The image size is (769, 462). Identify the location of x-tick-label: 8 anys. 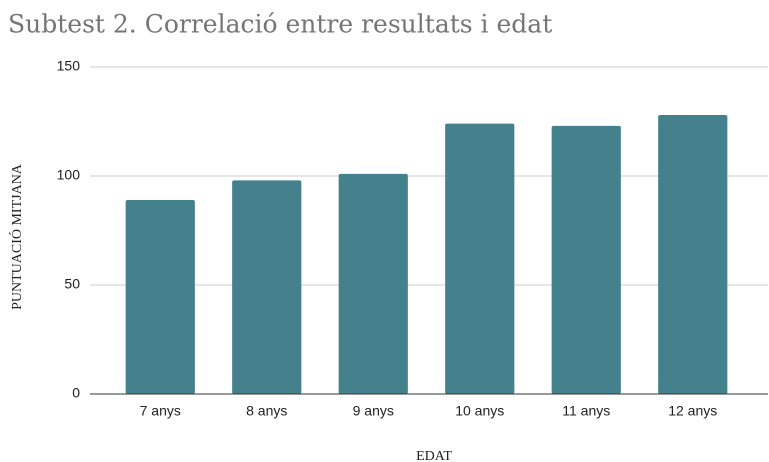
(266, 411).